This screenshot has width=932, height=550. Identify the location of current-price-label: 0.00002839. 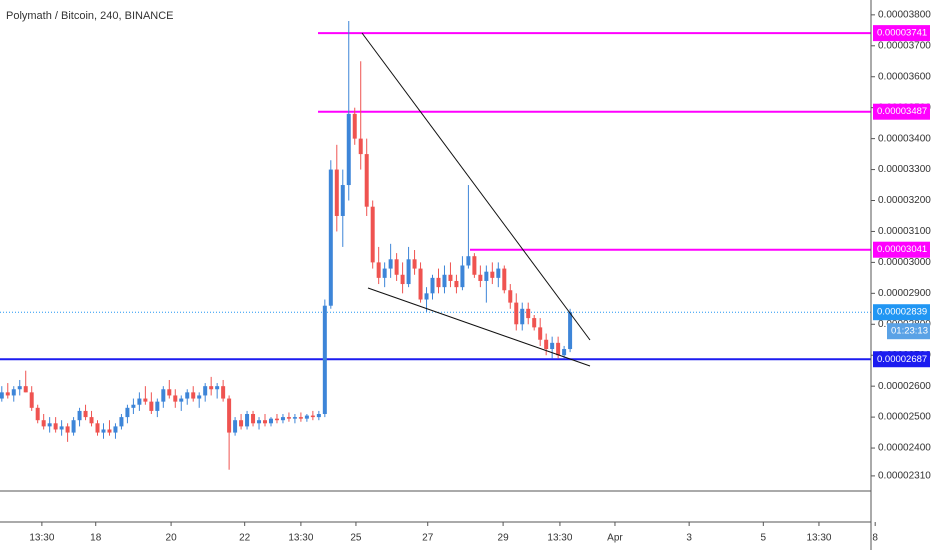
(902, 312).